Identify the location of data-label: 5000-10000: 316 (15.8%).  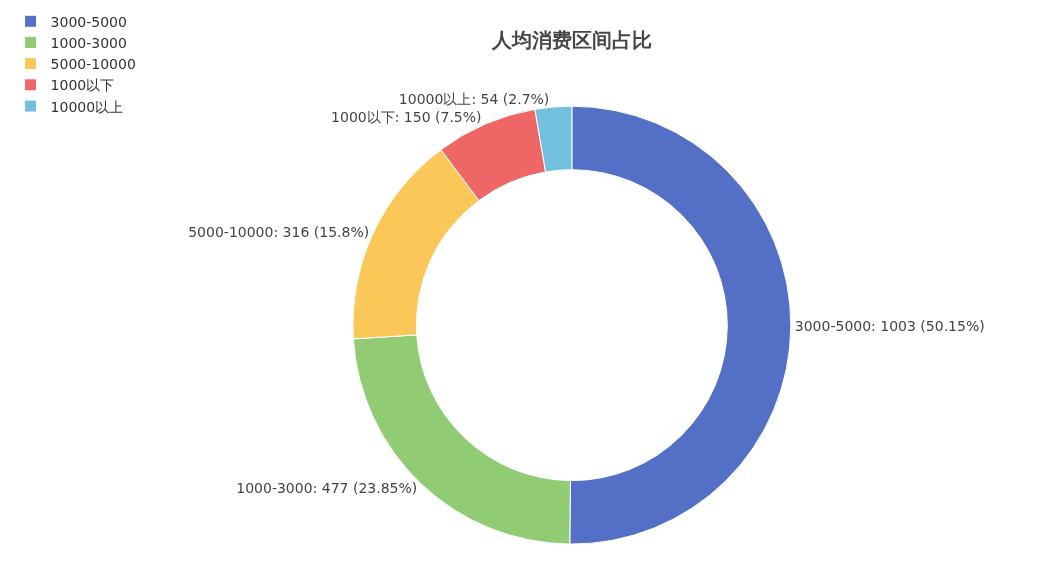
(279, 231).